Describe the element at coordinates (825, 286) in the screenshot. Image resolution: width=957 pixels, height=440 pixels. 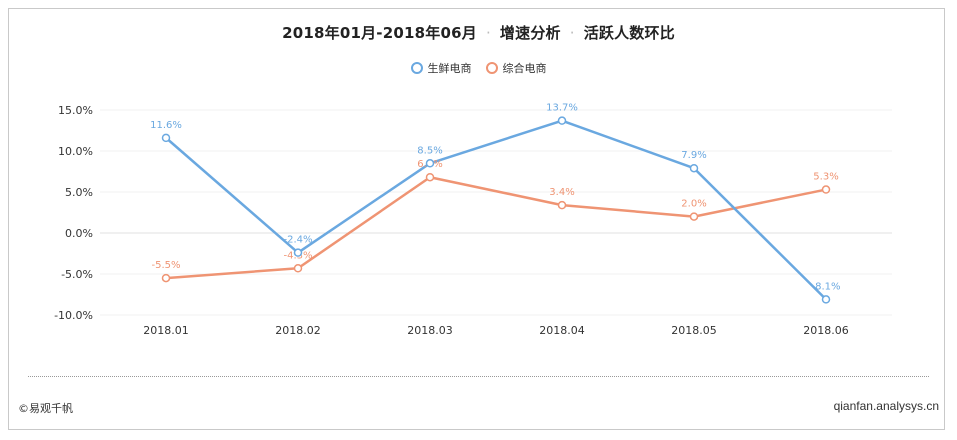
I see `data-label-series-1: -8.1%` at that location.